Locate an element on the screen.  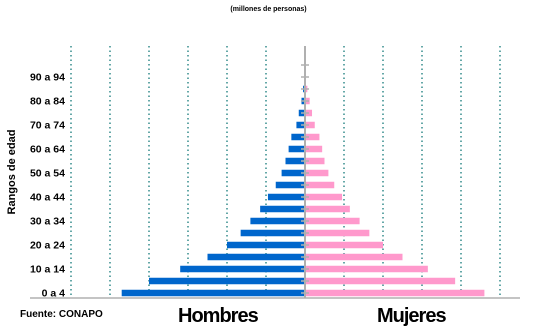
y-tick-label: 0 a 4 is located at coordinates (54, 294).